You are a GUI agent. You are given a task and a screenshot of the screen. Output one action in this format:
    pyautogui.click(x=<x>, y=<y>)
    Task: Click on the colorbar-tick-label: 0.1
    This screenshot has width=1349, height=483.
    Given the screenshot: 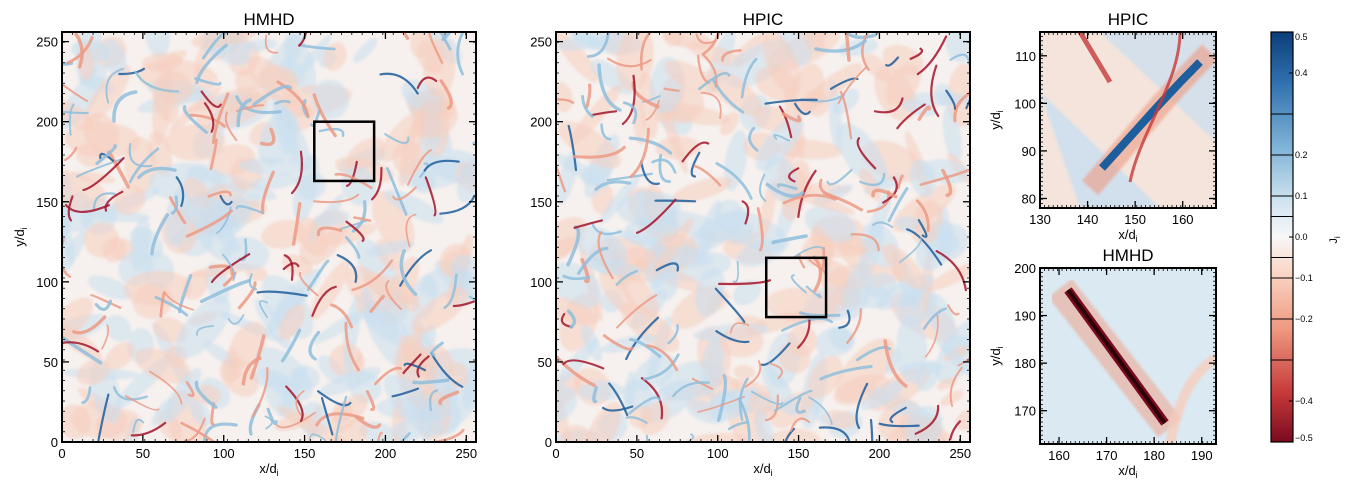 What is the action you would take?
    pyautogui.click(x=1301, y=196)
    